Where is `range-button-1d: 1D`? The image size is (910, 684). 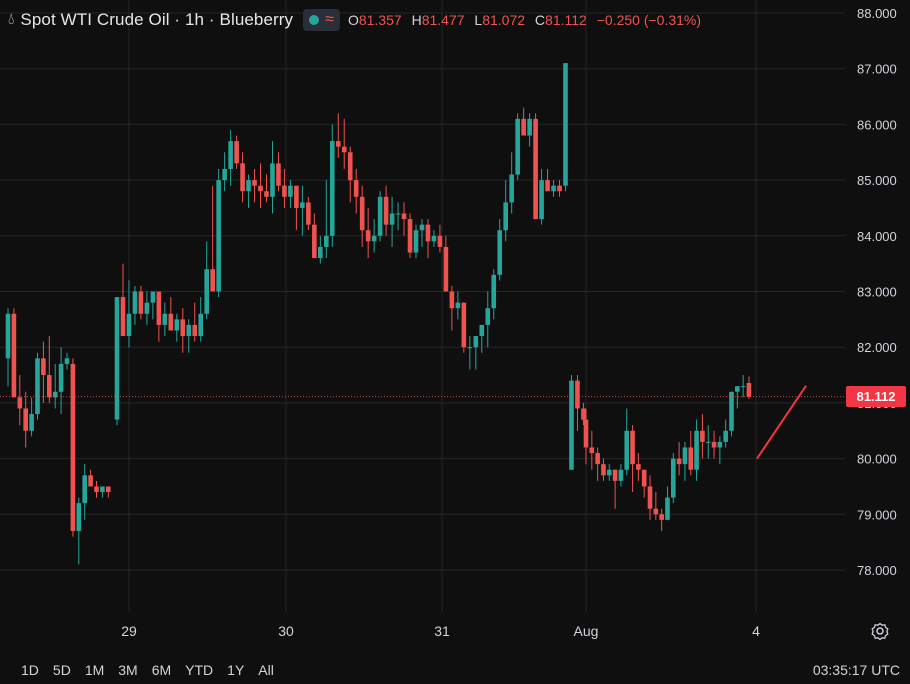 range-button-1d: 1D is located at coordinates (30, 670).